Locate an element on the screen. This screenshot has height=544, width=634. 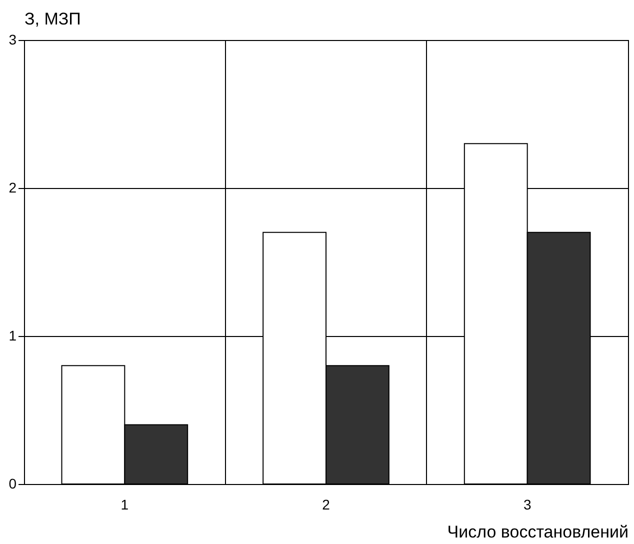
x-axis-title: Число восстановлений is located at coordinates (537, 532).